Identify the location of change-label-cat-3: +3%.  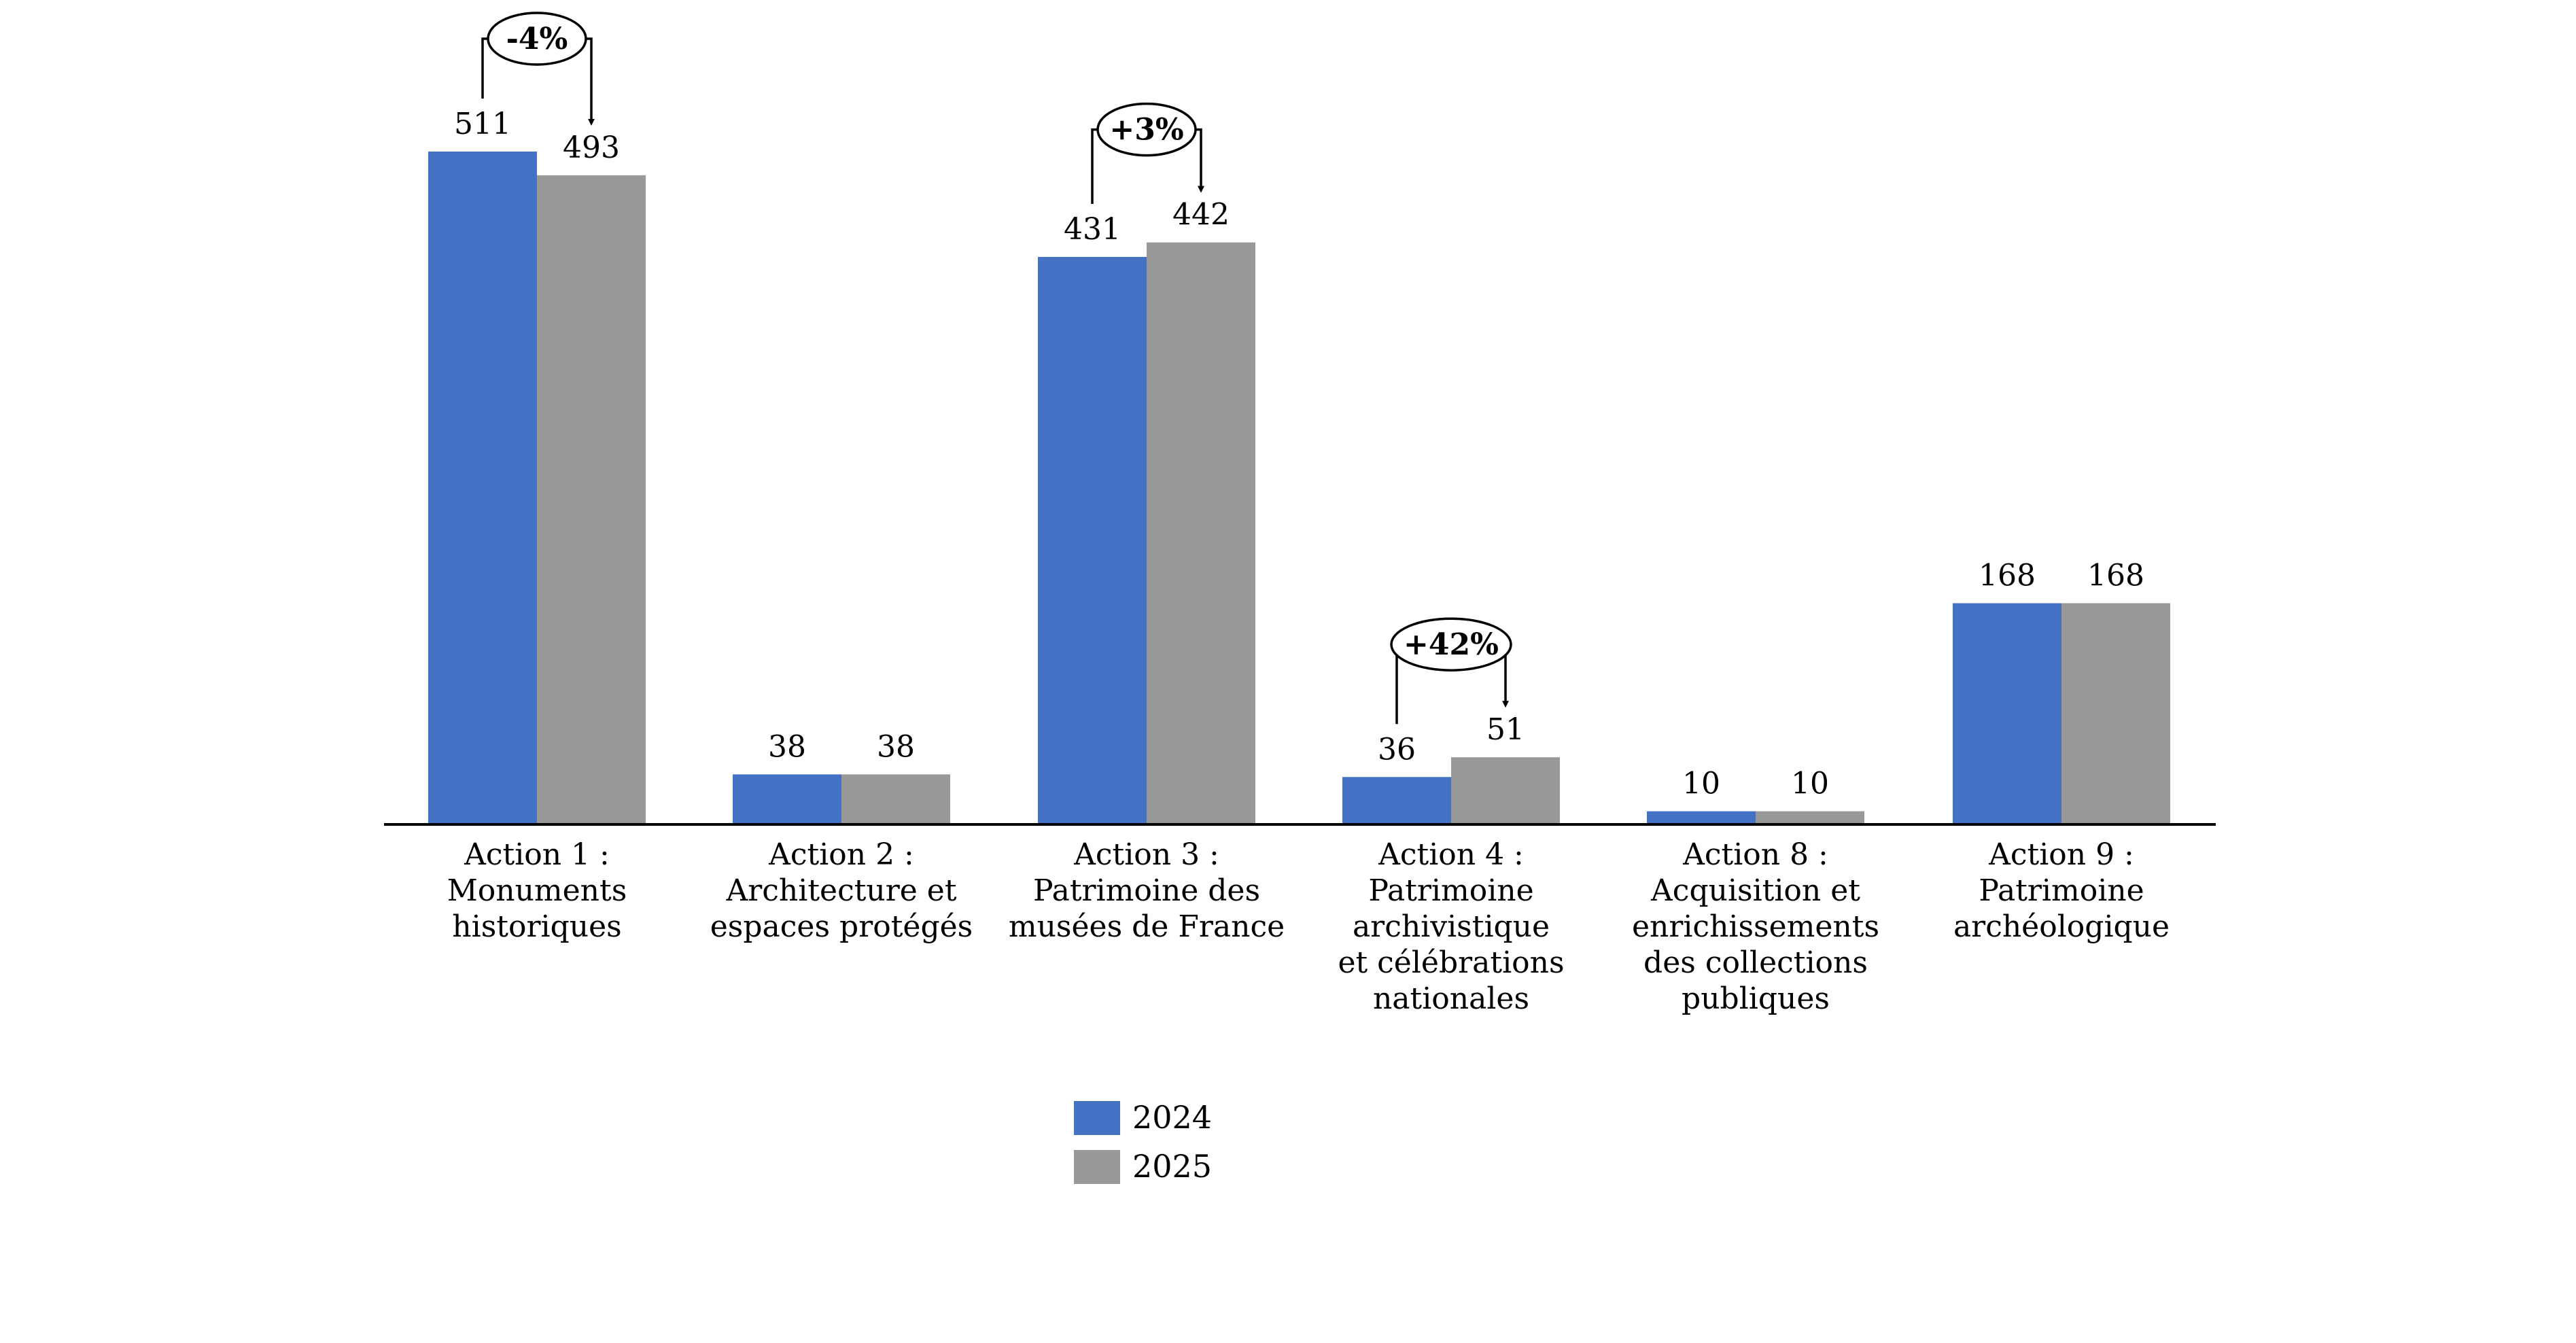
(1146, 130).